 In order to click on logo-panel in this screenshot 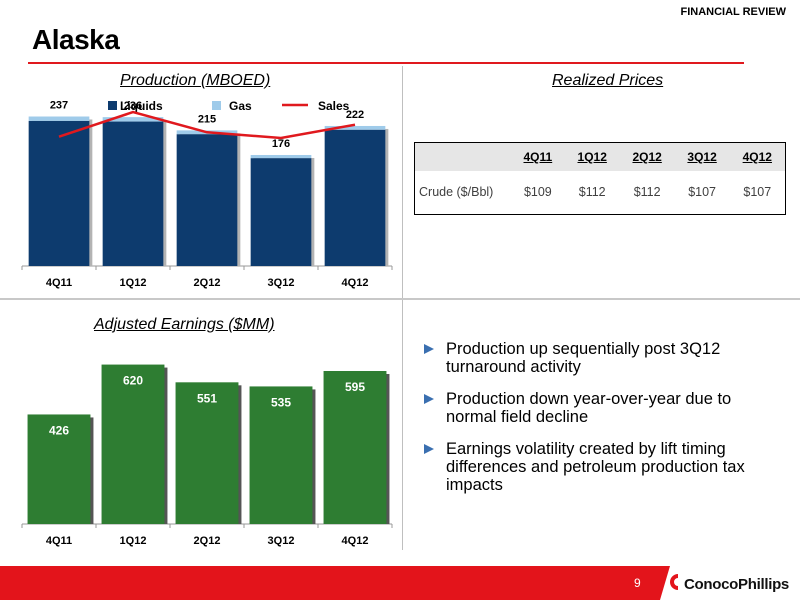, I will do `click(730, 583)`.